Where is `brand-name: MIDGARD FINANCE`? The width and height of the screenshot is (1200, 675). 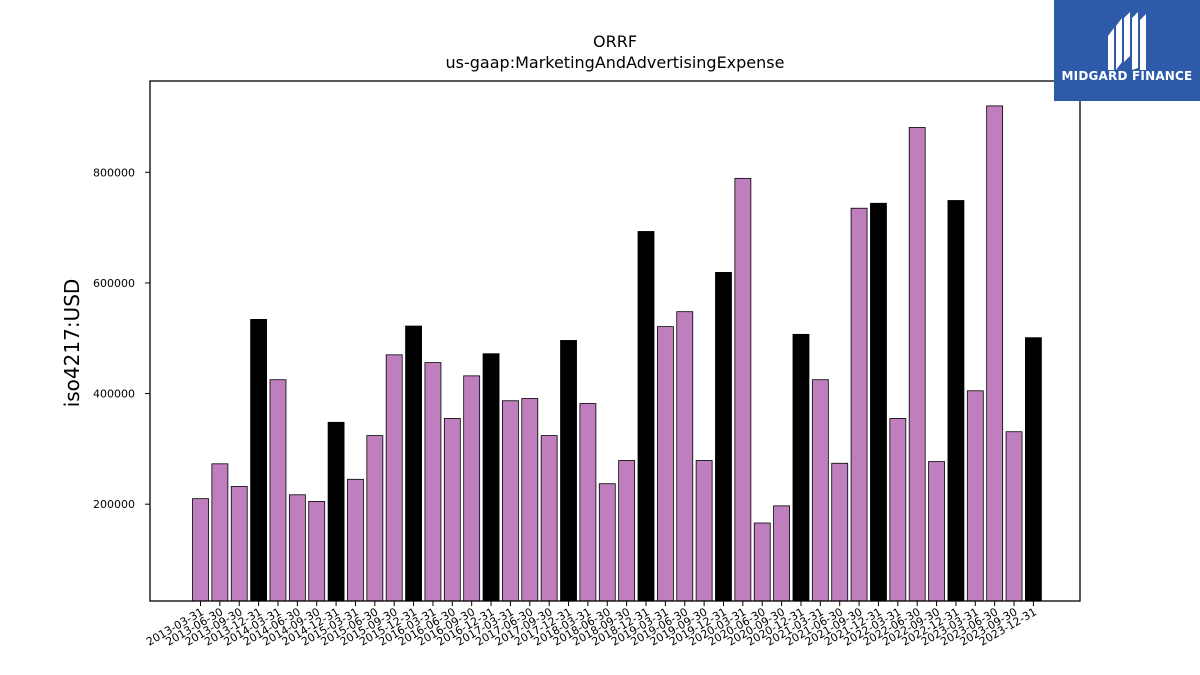
brand-name: MIDGARD FINANCE is located at coordinates (1127, 76).